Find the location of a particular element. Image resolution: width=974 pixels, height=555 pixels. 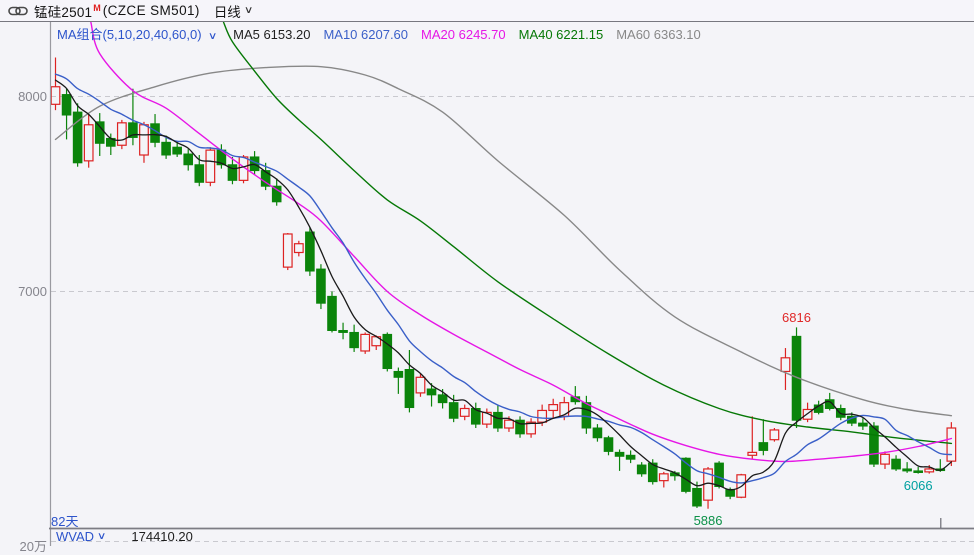

price-label-6066: 6066 is located at coordinates (918, 485).